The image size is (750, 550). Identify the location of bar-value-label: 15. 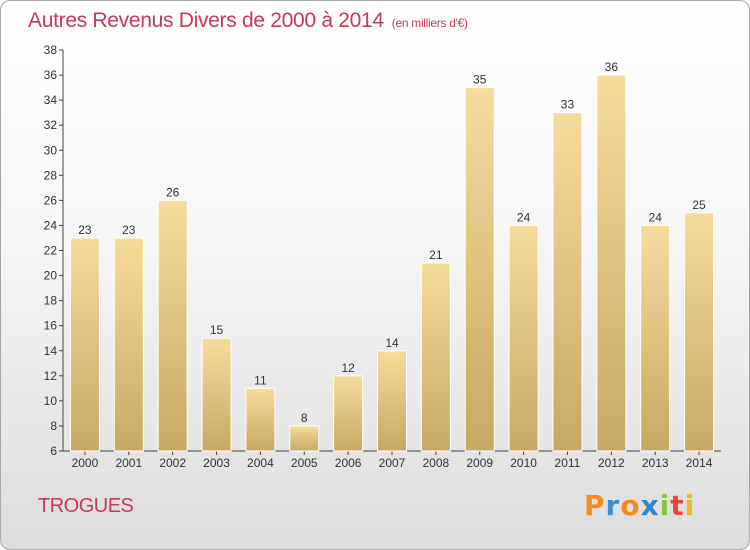
(217, 330).